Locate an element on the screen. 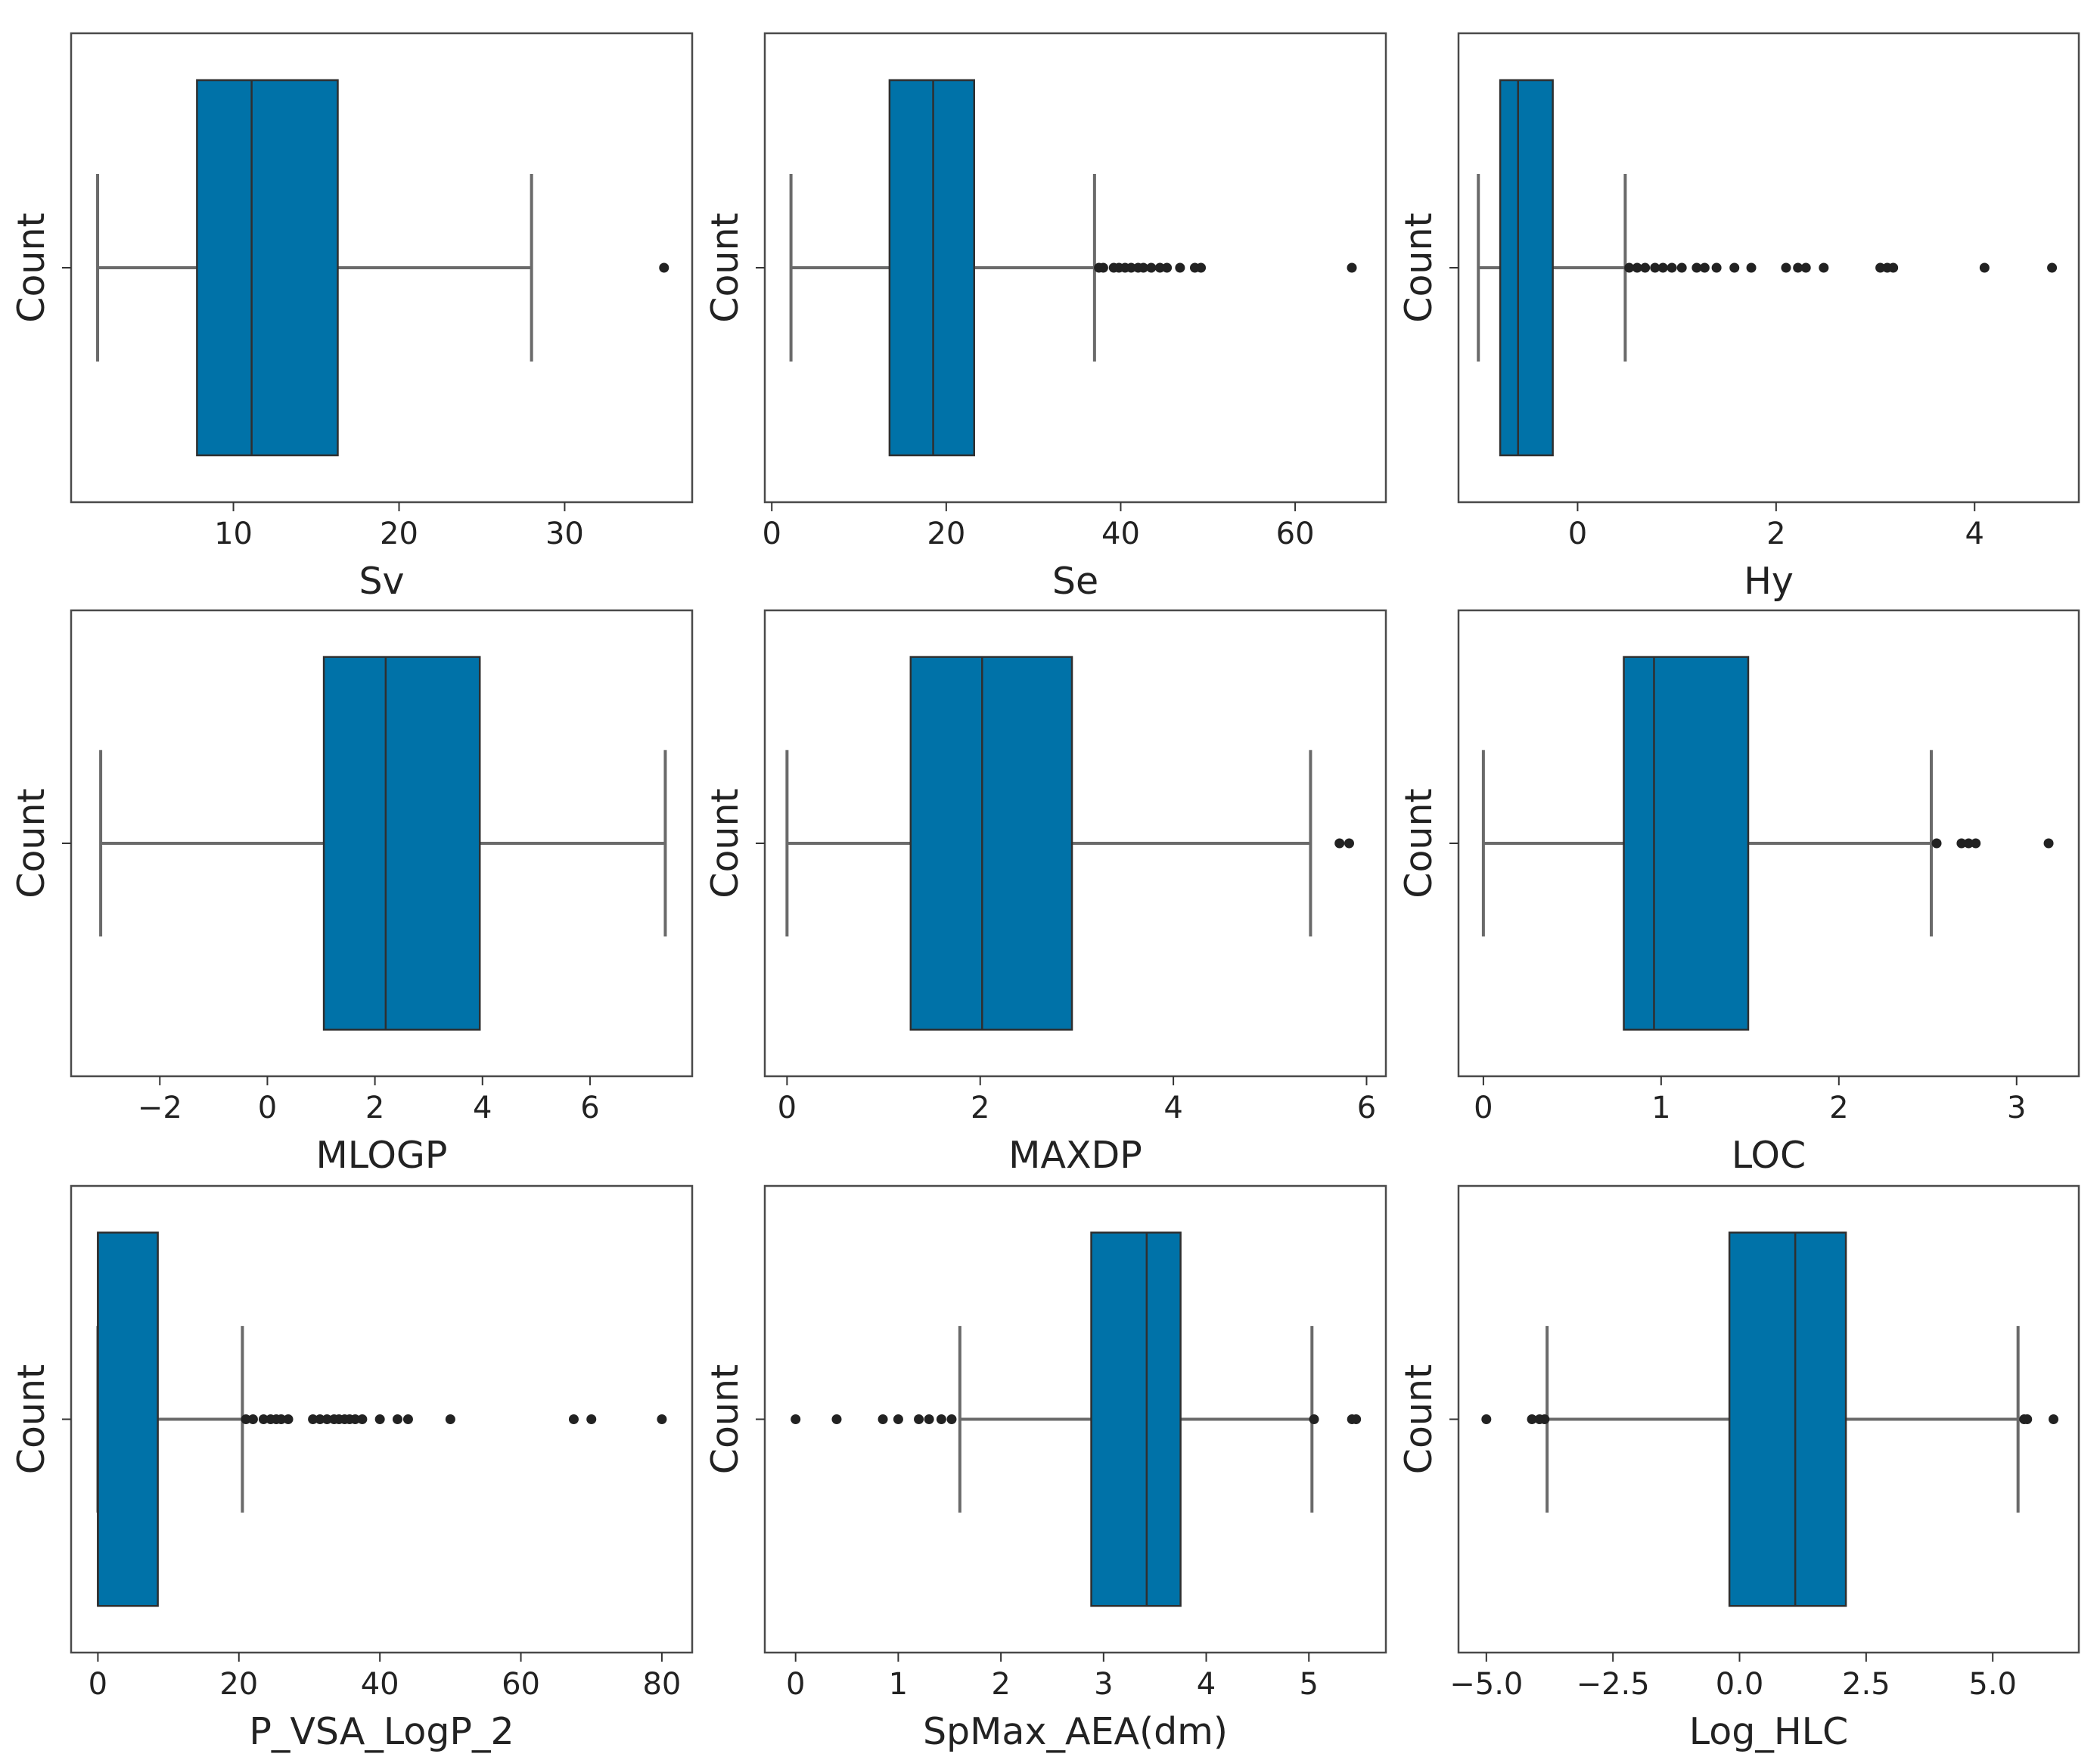  x-tick-label: 5 is located at coordinates (1308, 1684).